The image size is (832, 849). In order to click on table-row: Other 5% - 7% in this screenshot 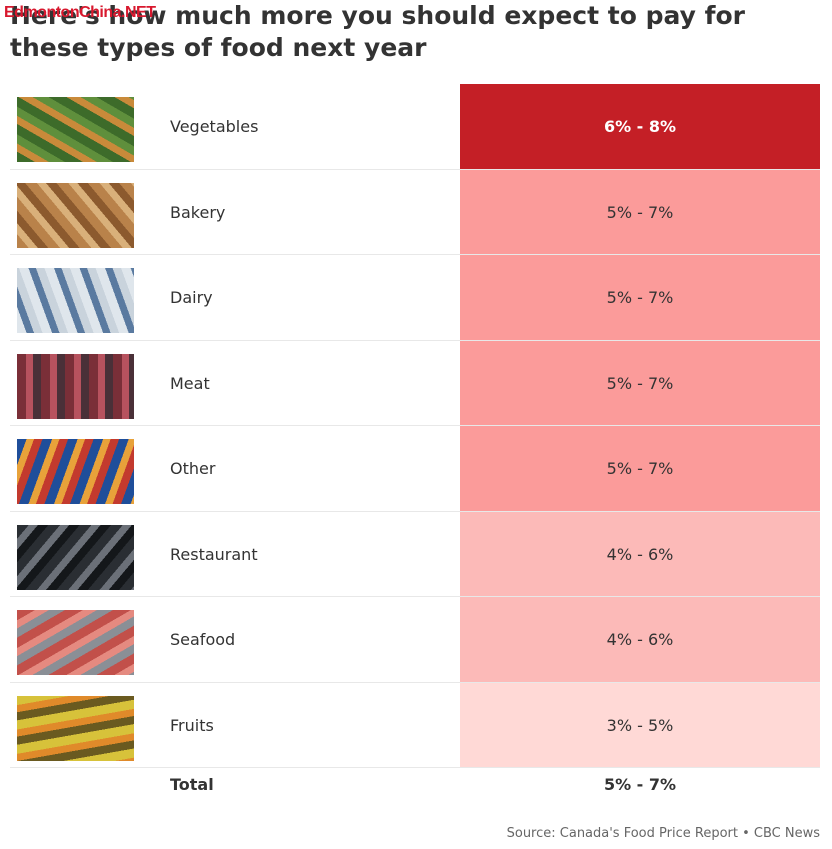, I will do `click(415, 469)`.